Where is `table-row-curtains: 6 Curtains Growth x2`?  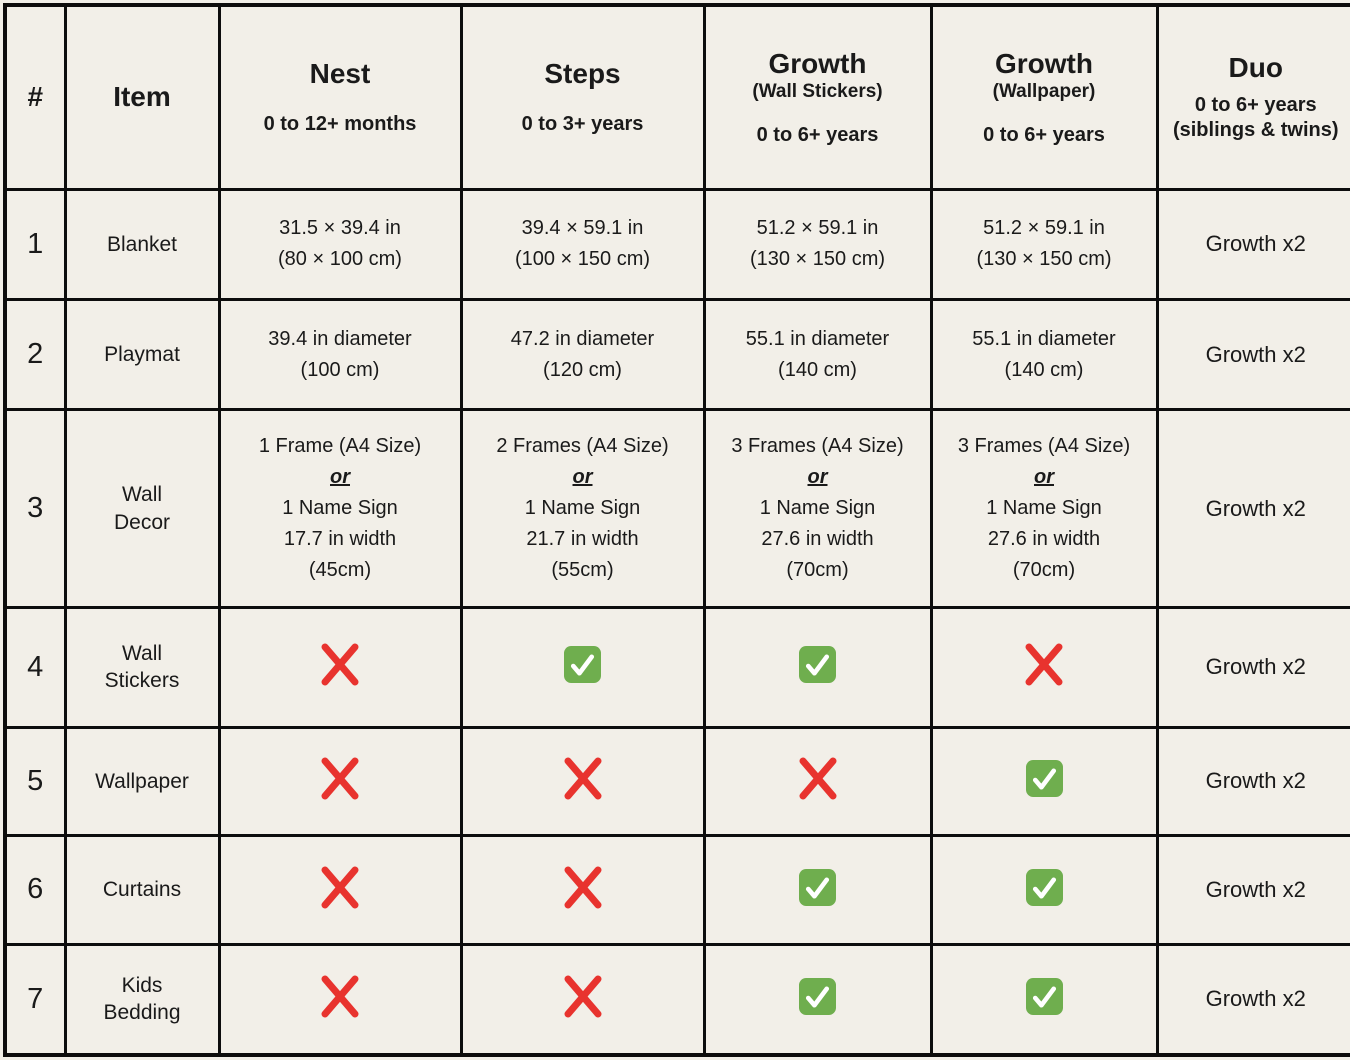
table-row-curtains: 6 Curtains Growth x2 is located at coordinates (676, 889).